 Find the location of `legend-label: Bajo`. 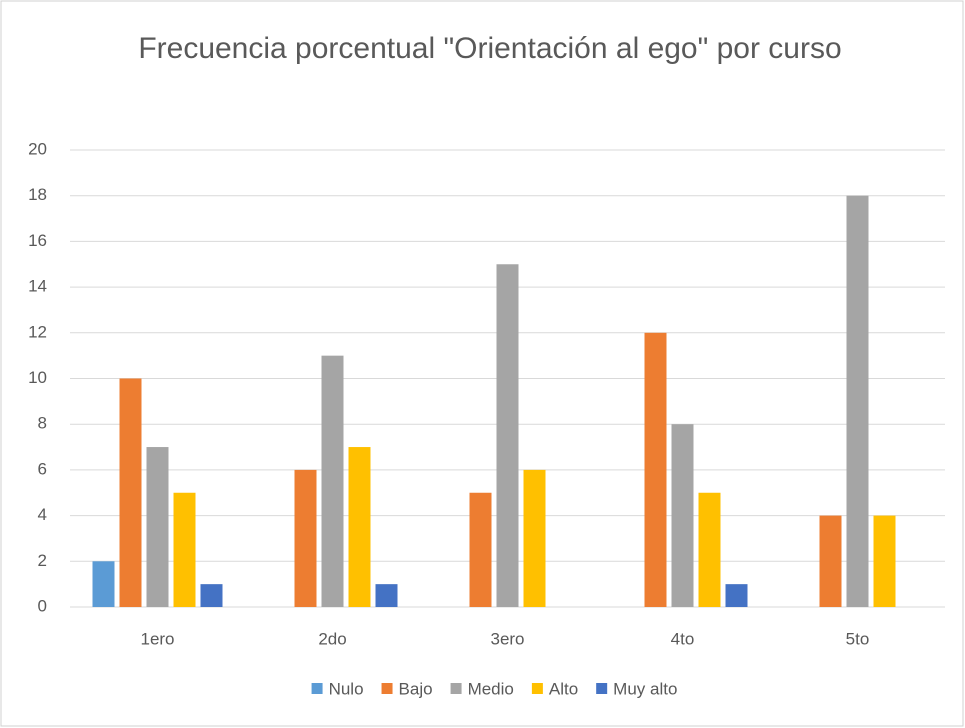

legend-label: Bajo is located at coordinates (416, 688).